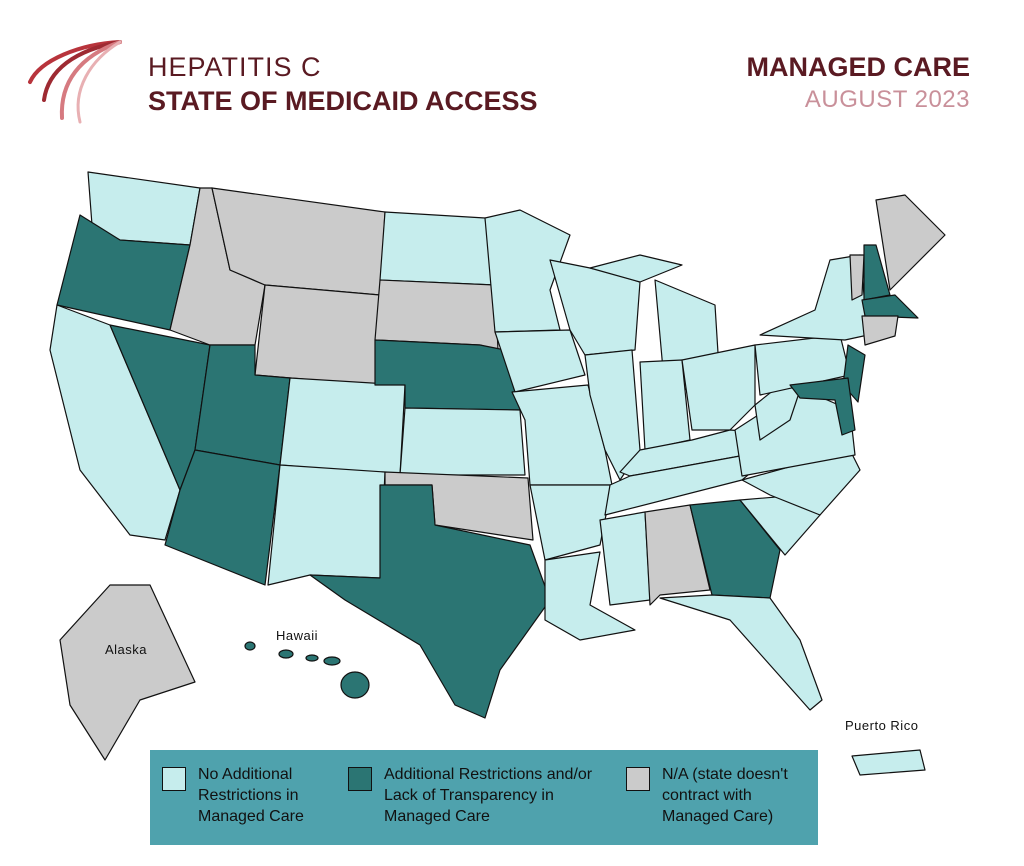 The height and width of the screenshot is (866, 1024). What do you see at coordinates (887, 99) in the screenshot?
I see `date: AUGUST 2023` at bounding box center [887, 99].